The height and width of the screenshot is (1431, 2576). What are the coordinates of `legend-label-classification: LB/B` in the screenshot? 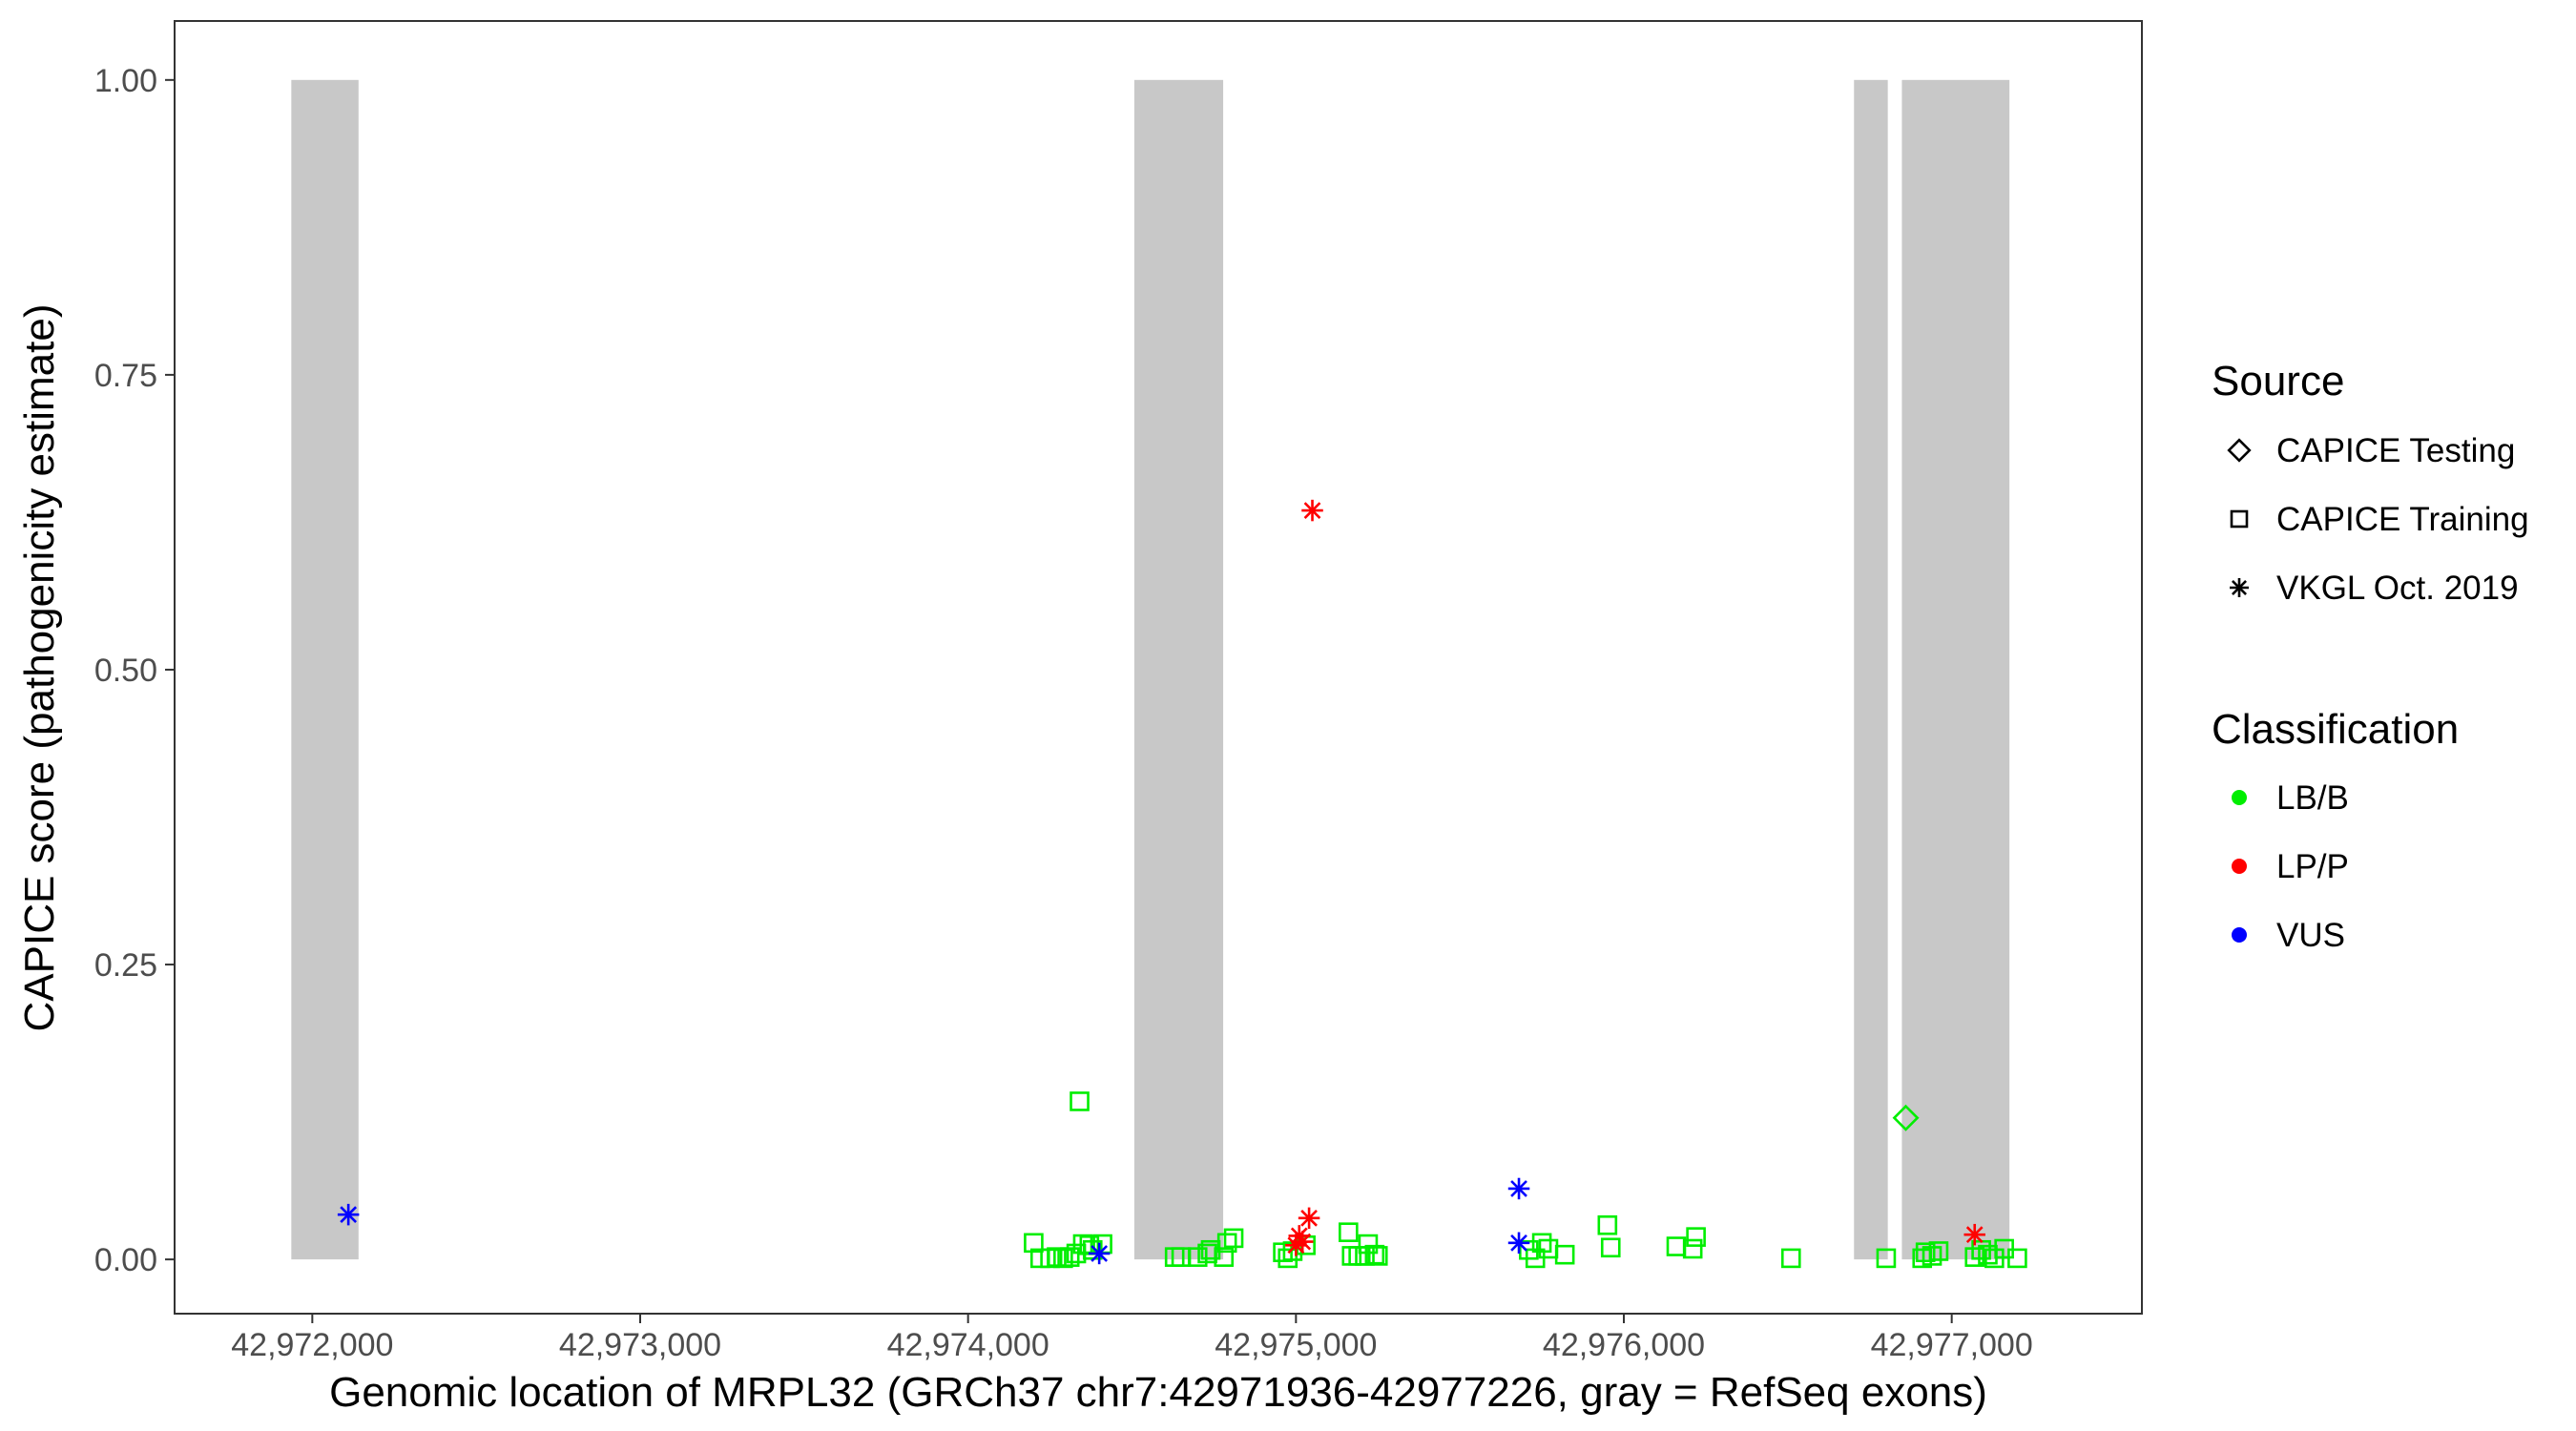 It's located at (2312, 798).